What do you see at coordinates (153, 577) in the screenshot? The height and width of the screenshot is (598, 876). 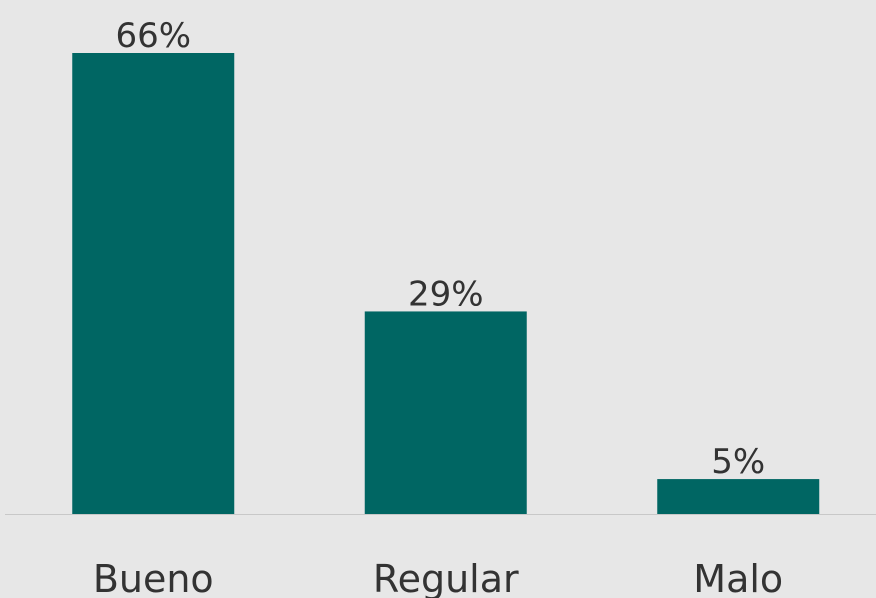 I see `x-tick-label: Bueno` at bounding box center [153, 577].